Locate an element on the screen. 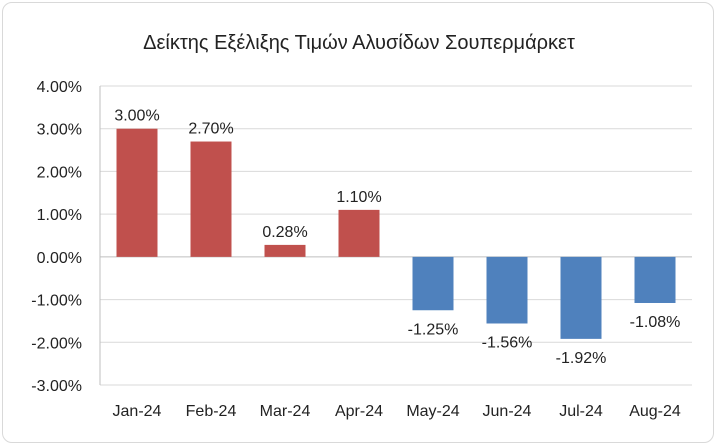 Image resolution: width=718 pixels, height=447 pixels. data-label: 0.28% is located at coordinates (284, 232).